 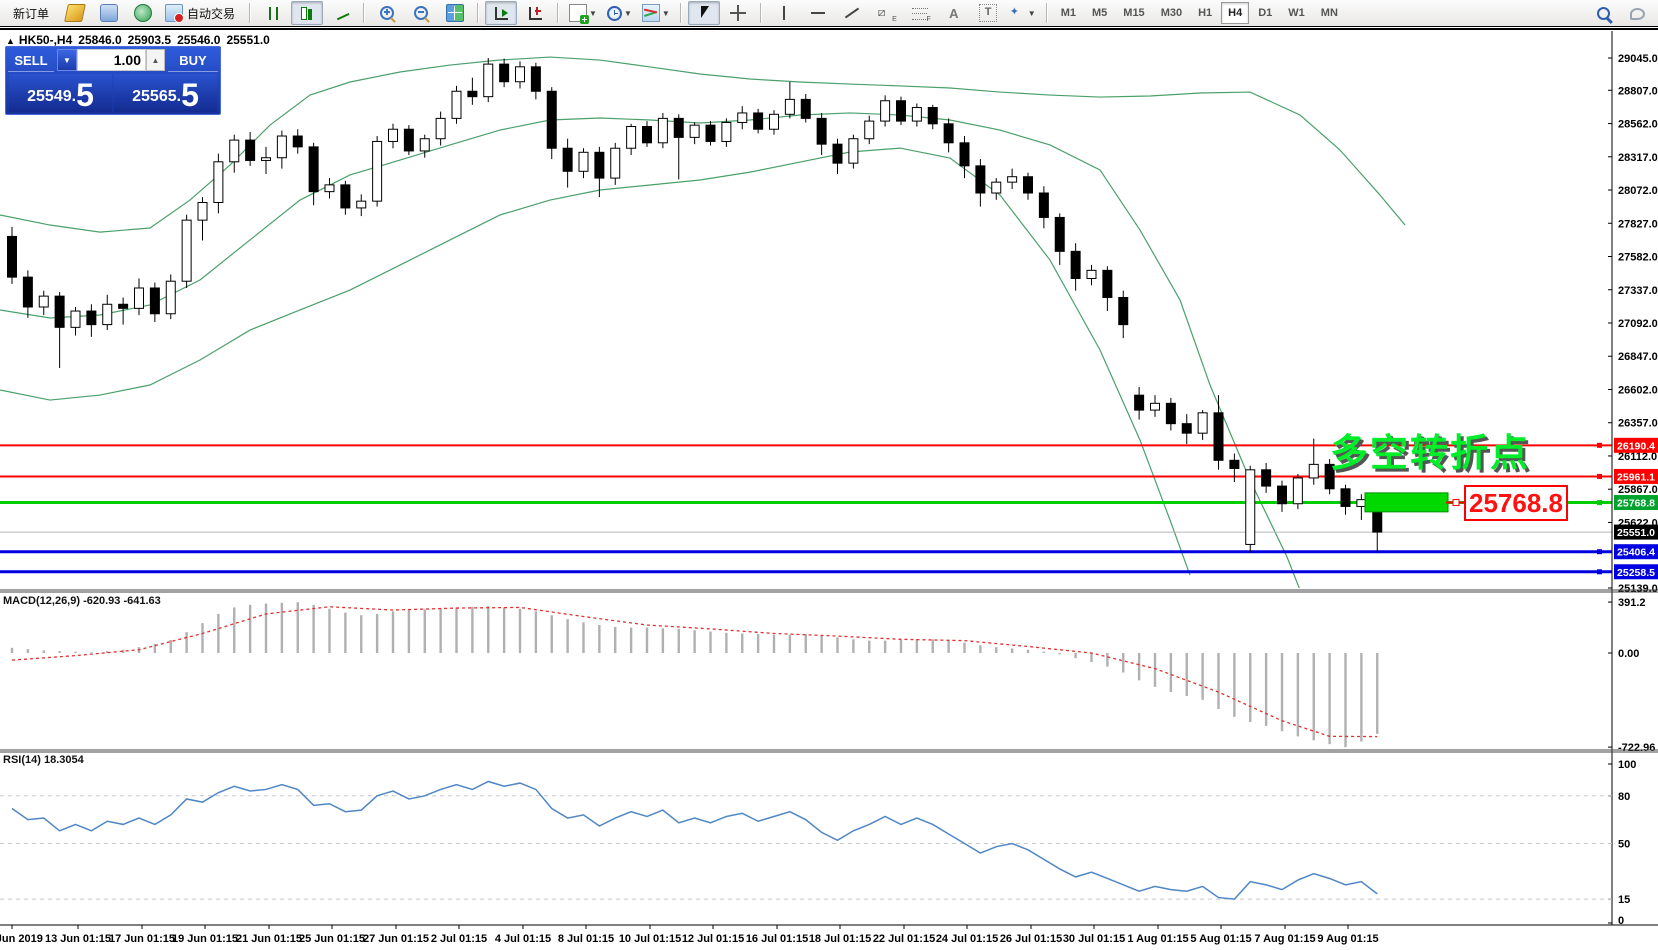 I want to click on volume-decrease-button: ▼, so click(x=67, y=60).